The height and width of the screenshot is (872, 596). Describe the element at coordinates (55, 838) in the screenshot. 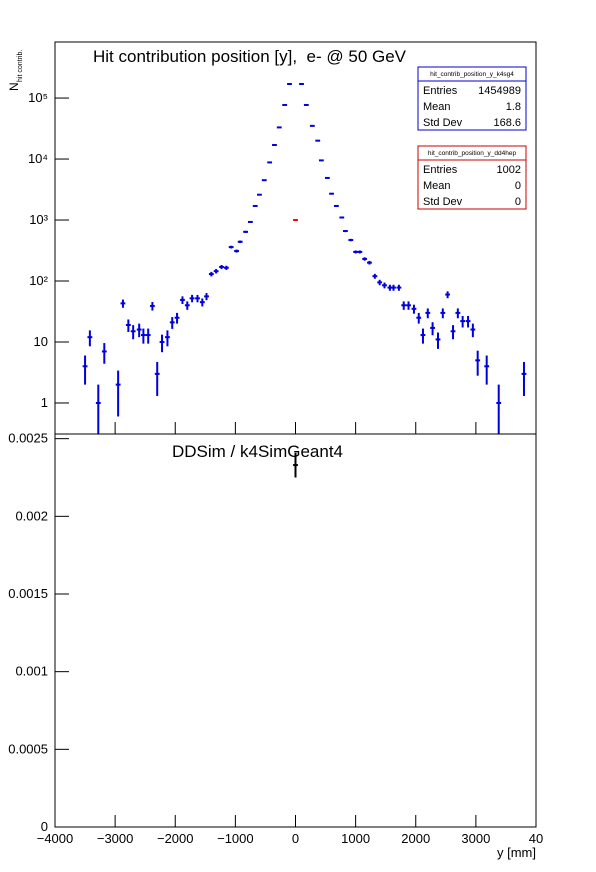

I see `x-tick-label: −4000` at that location.